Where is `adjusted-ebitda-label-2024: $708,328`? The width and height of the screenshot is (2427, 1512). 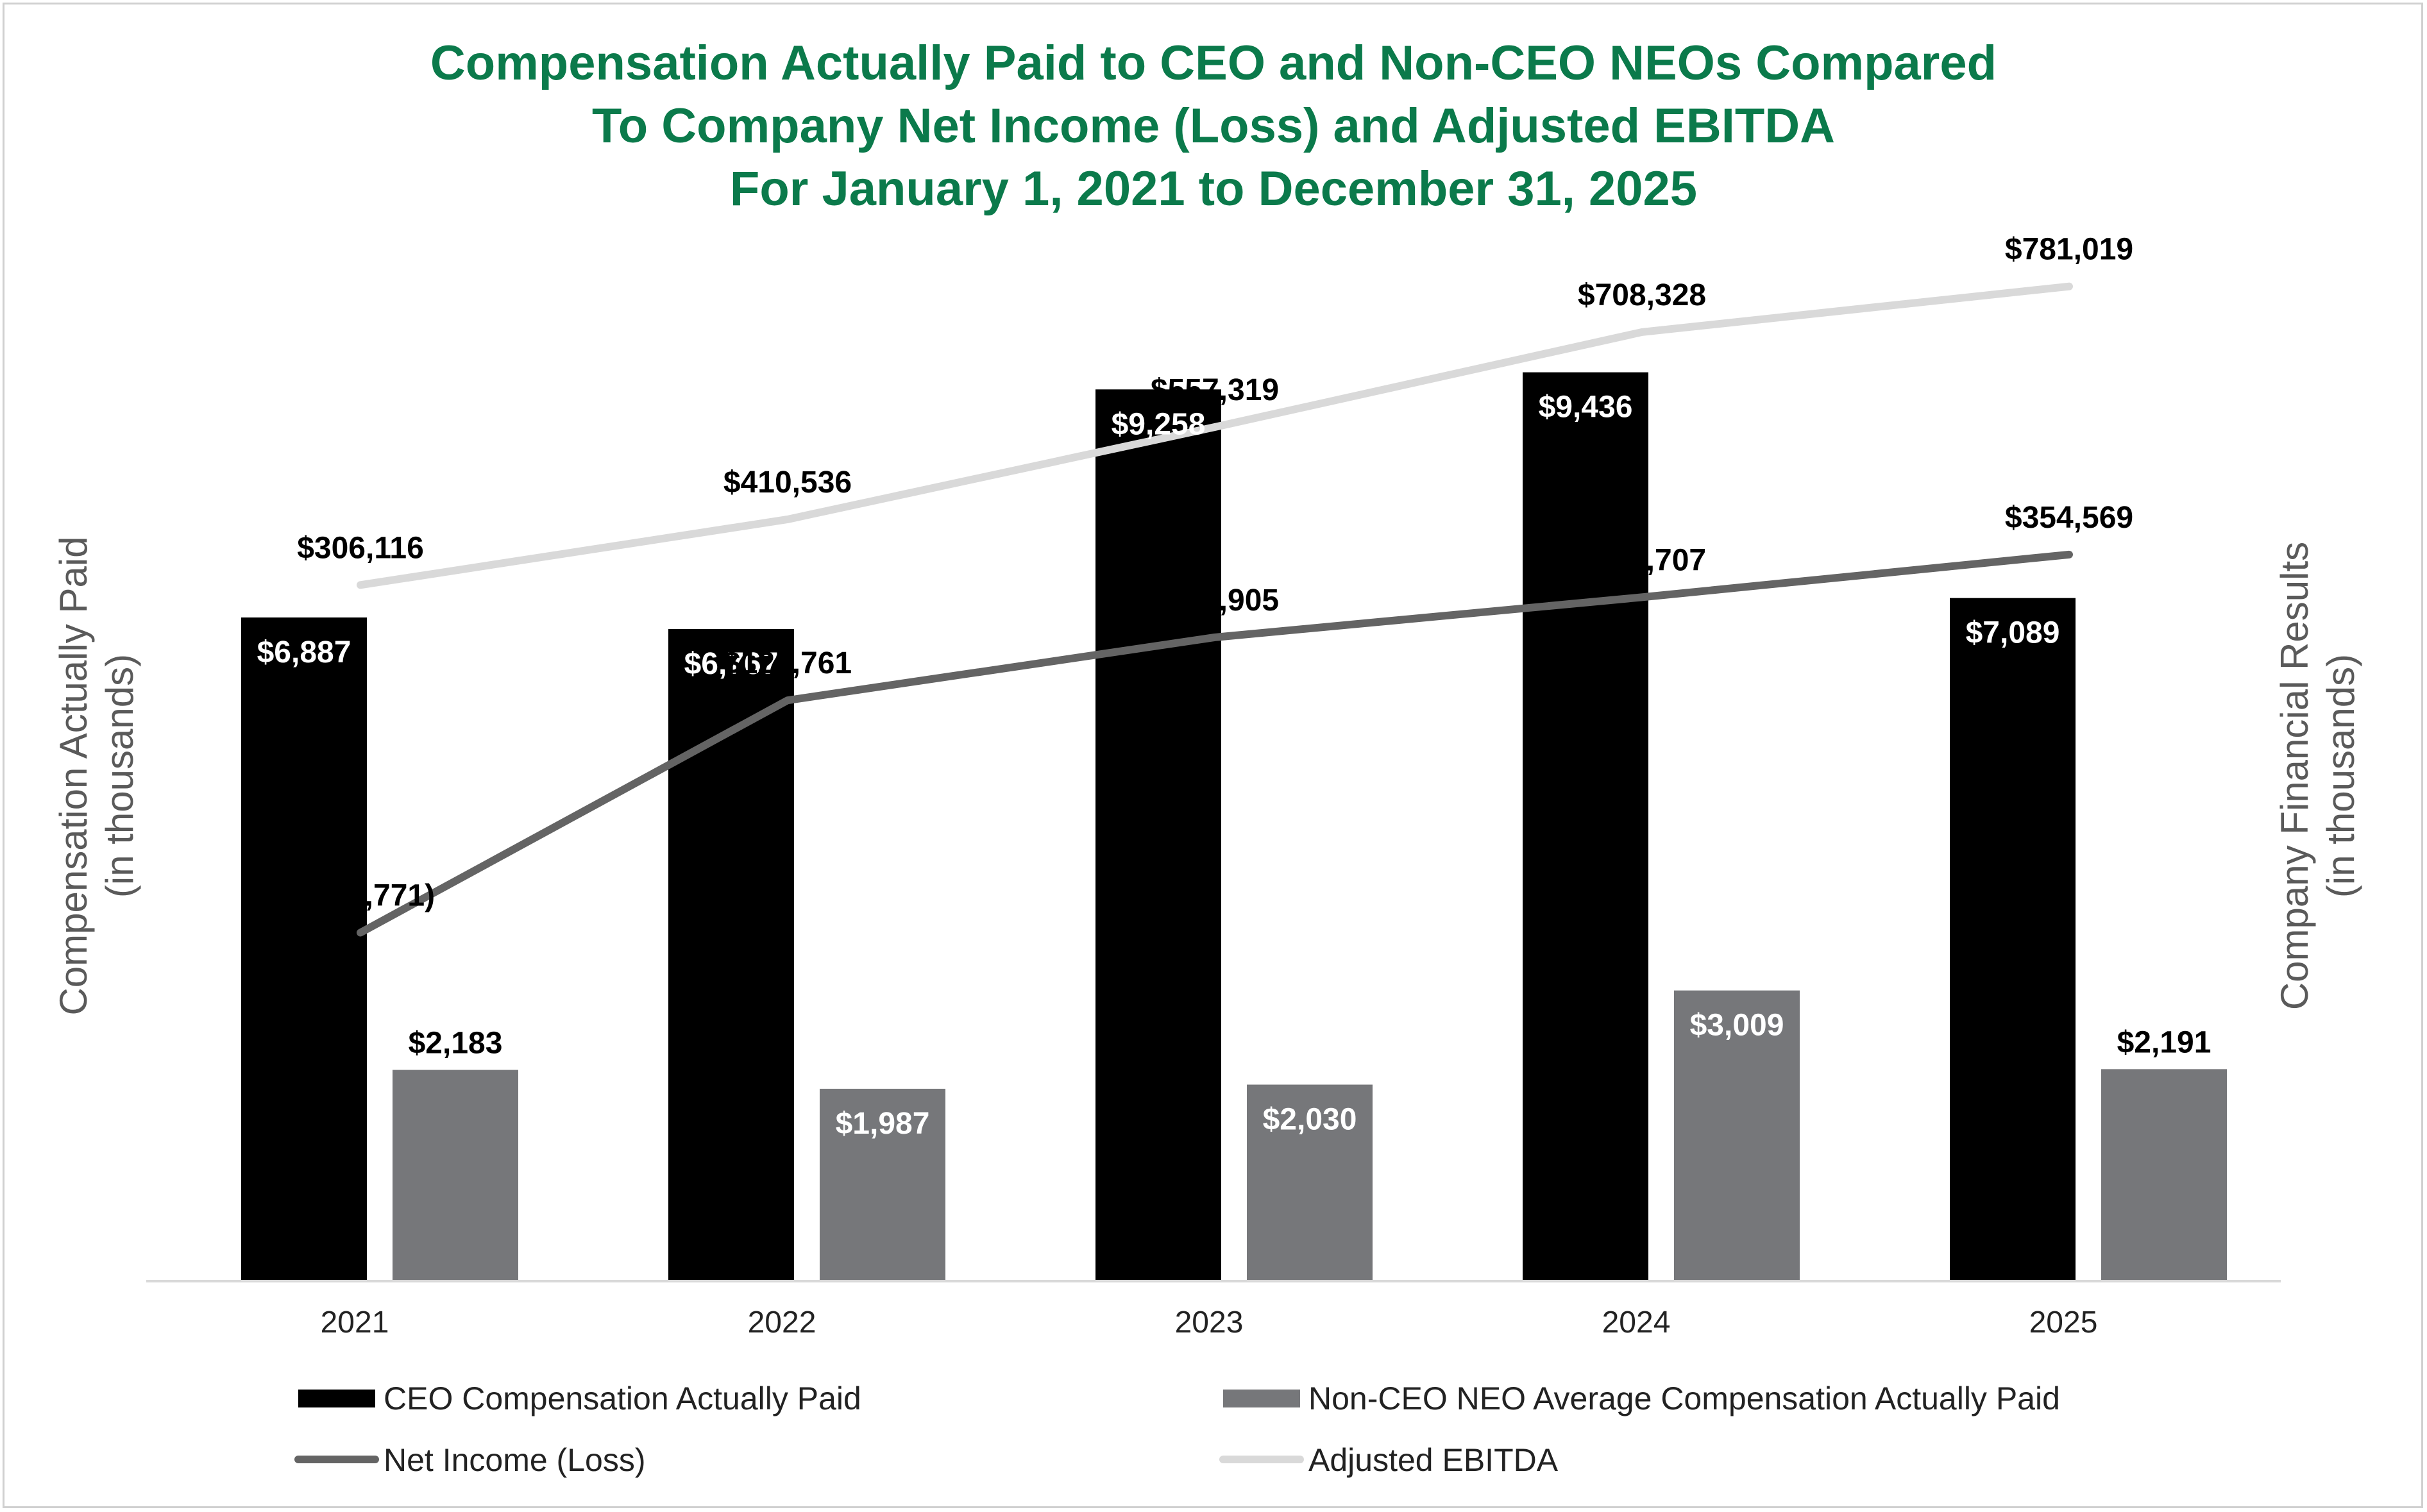
adjusted-ebitda-label-2024: $708,328 is located at coordinates (1642, 295).